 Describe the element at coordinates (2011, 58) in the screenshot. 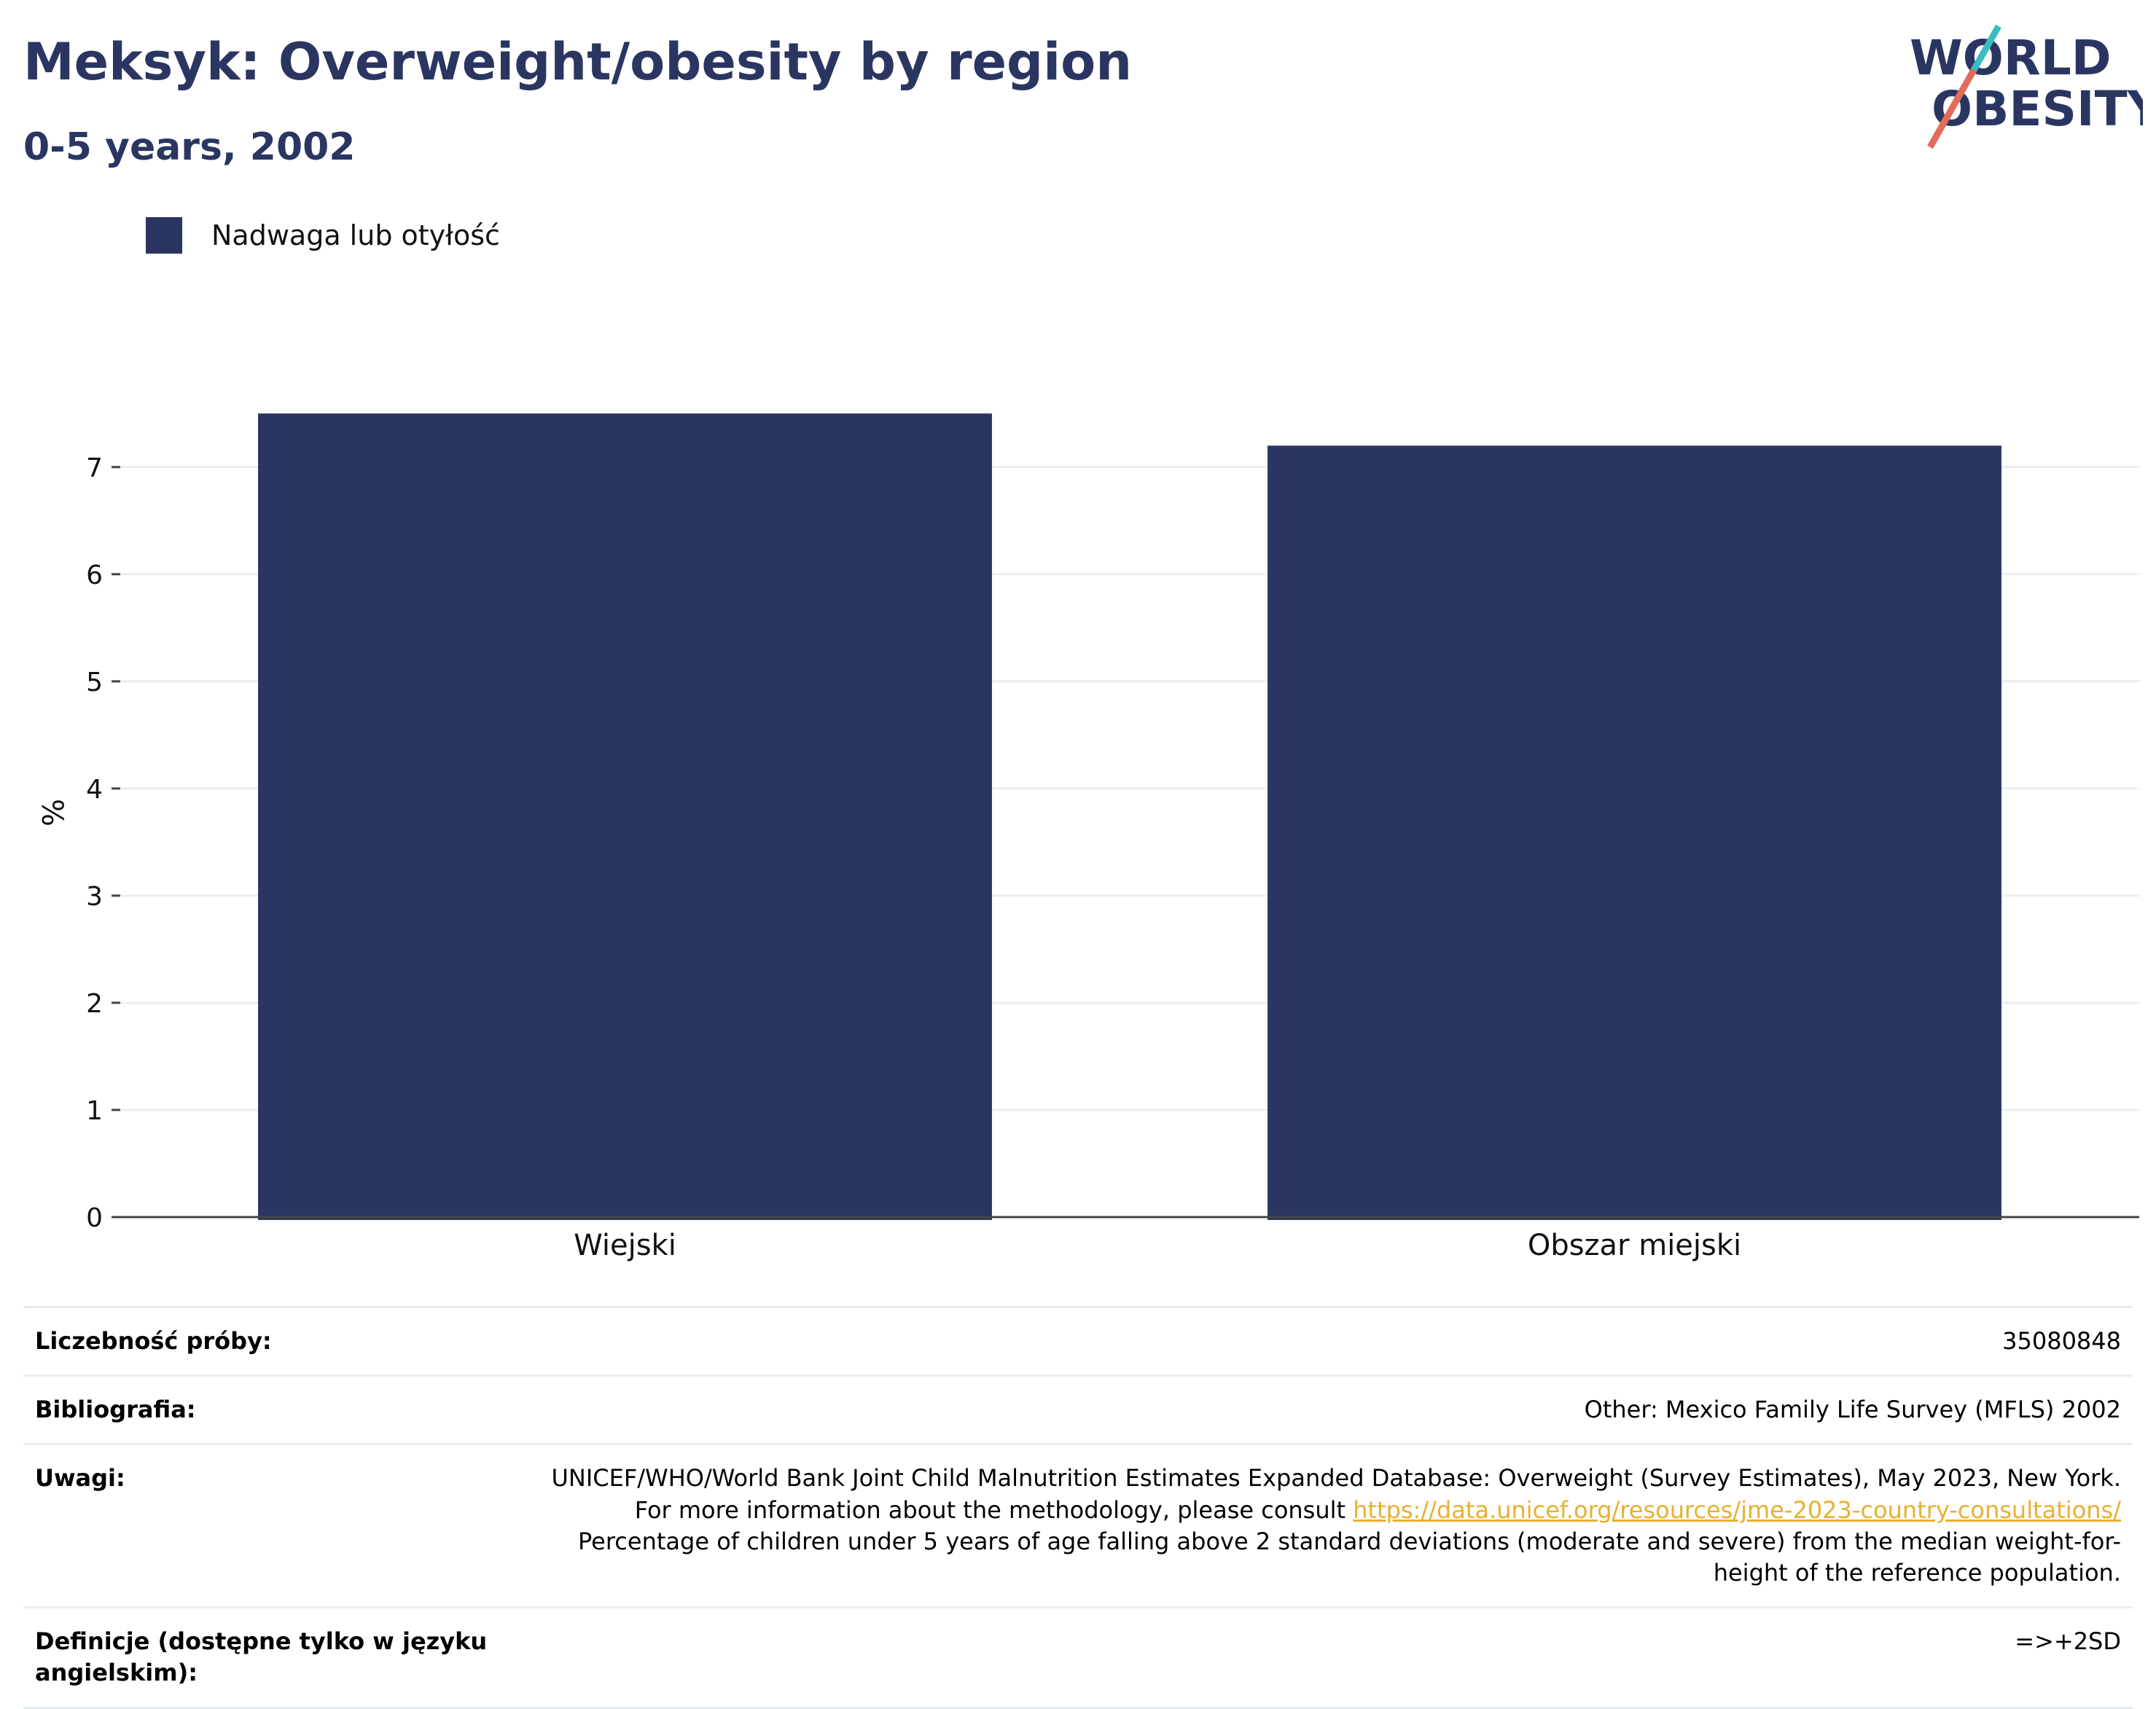

I see `logo-line1: WORLD` at that location.